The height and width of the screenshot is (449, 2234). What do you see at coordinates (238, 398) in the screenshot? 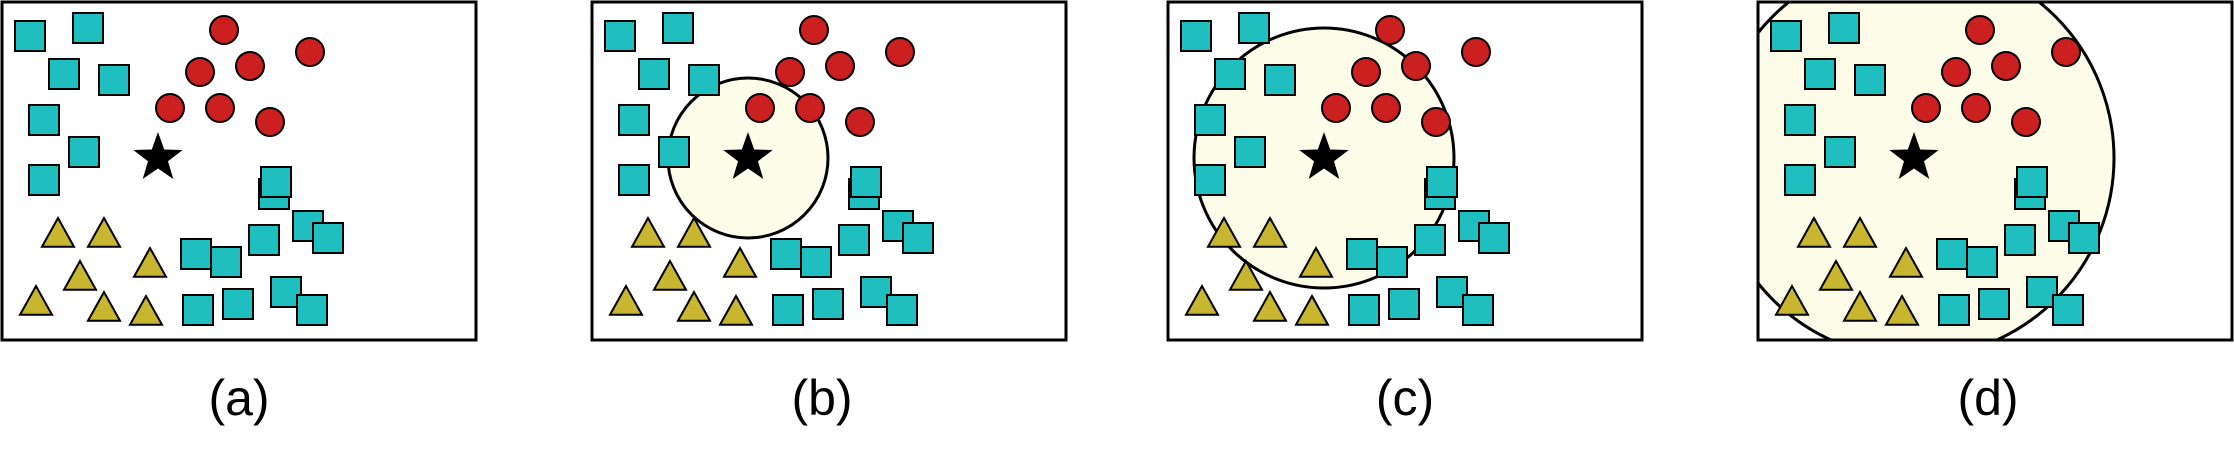
I see `panel-caption-a: (a)` at bounding box center [238, 398].